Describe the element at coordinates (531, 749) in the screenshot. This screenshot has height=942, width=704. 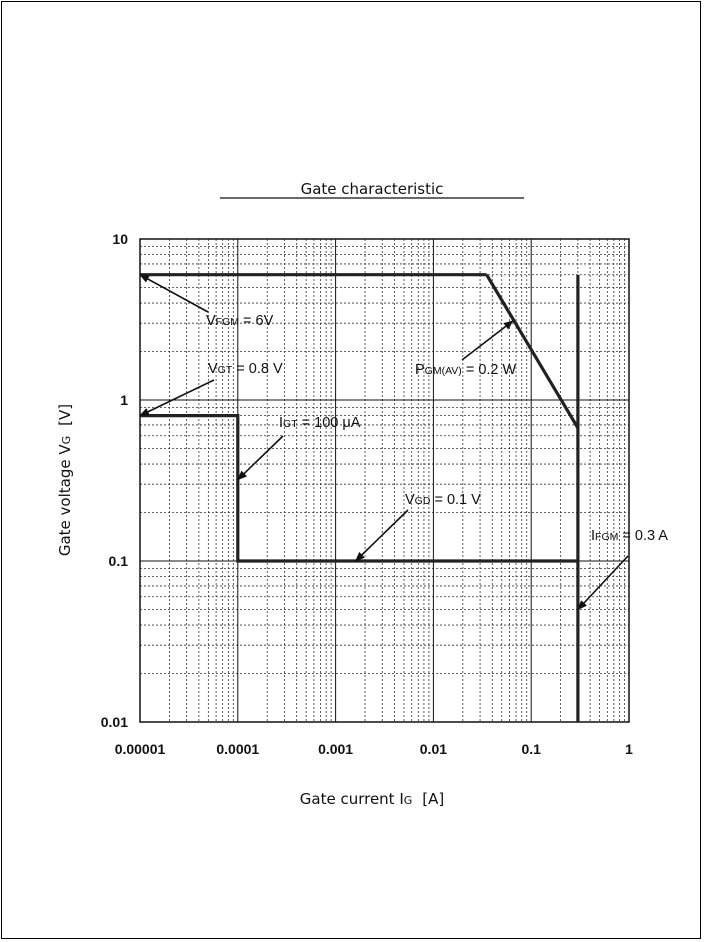
I see `x-tick-label: 0.1` at that location.